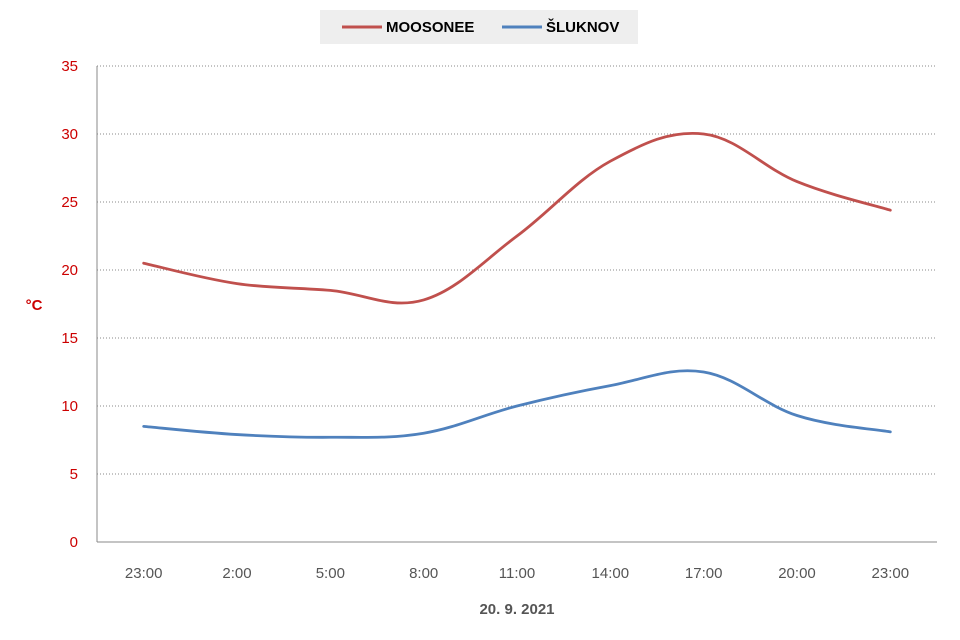 The width and height of the screenshot is (960, 640). I want to click on y-tick-label: 15, so click(69, 338).